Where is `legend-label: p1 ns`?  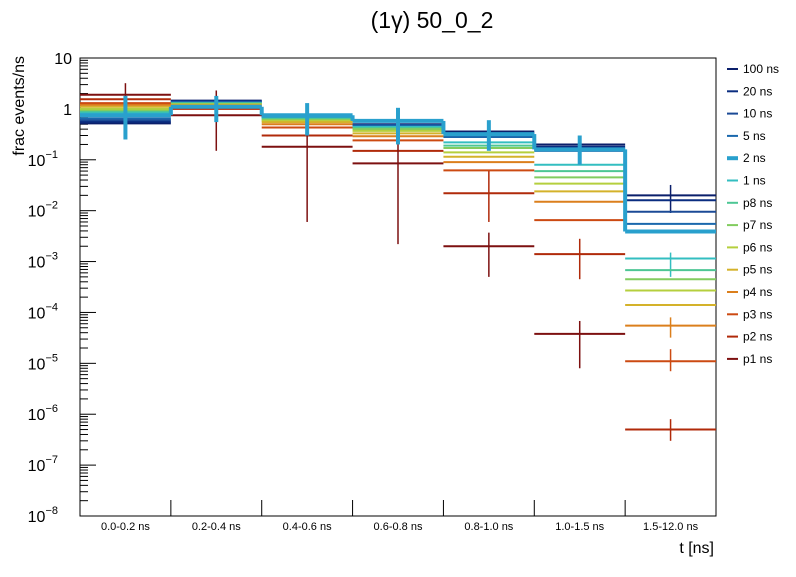 legend-label: p1 ns is located at coordinates (757, 359).